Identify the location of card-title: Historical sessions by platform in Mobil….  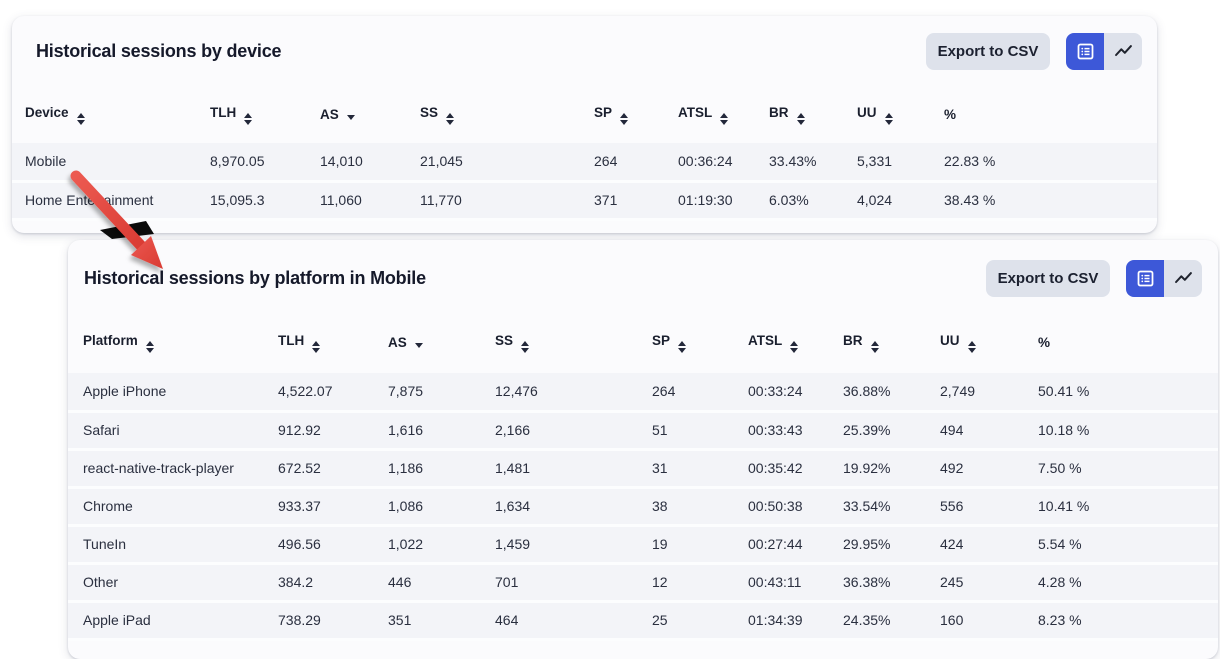
(255, 278).